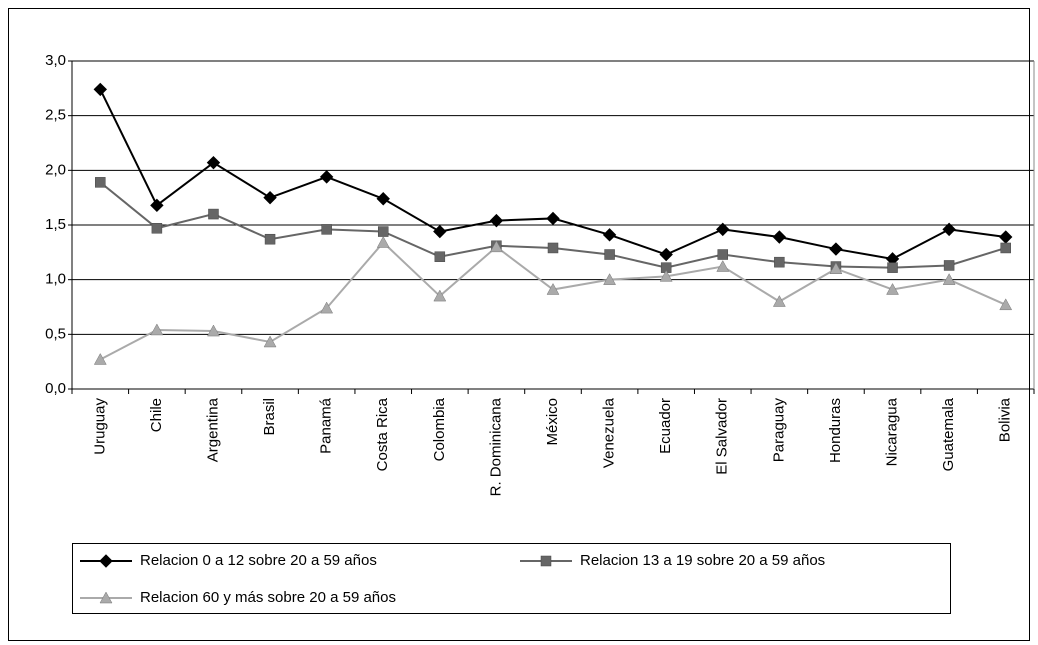  What do you see at coordinates (55, 388) in the screenshot?
I see `y-tick-label: 0,0` at bounding box center [55, 388].